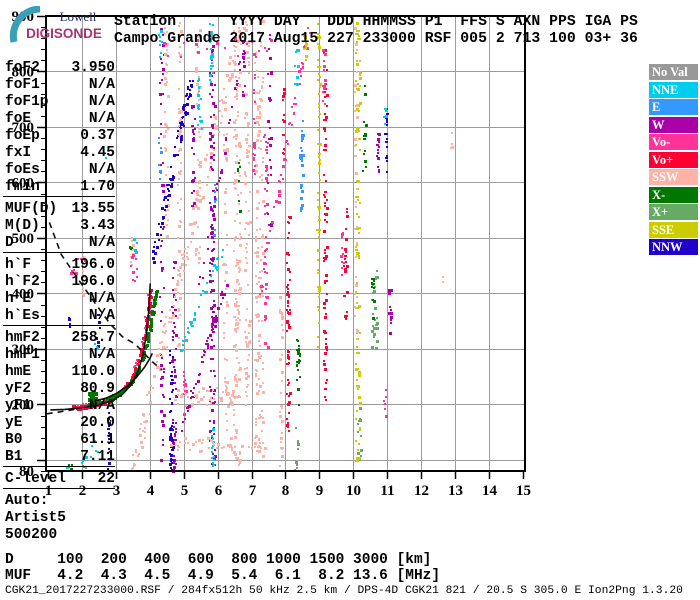 This screenshot has width=700, height=600. Describe the element at coordinates (60, 423) in the screenshot. I see `param-row-ye: yE 20.0` at that location.